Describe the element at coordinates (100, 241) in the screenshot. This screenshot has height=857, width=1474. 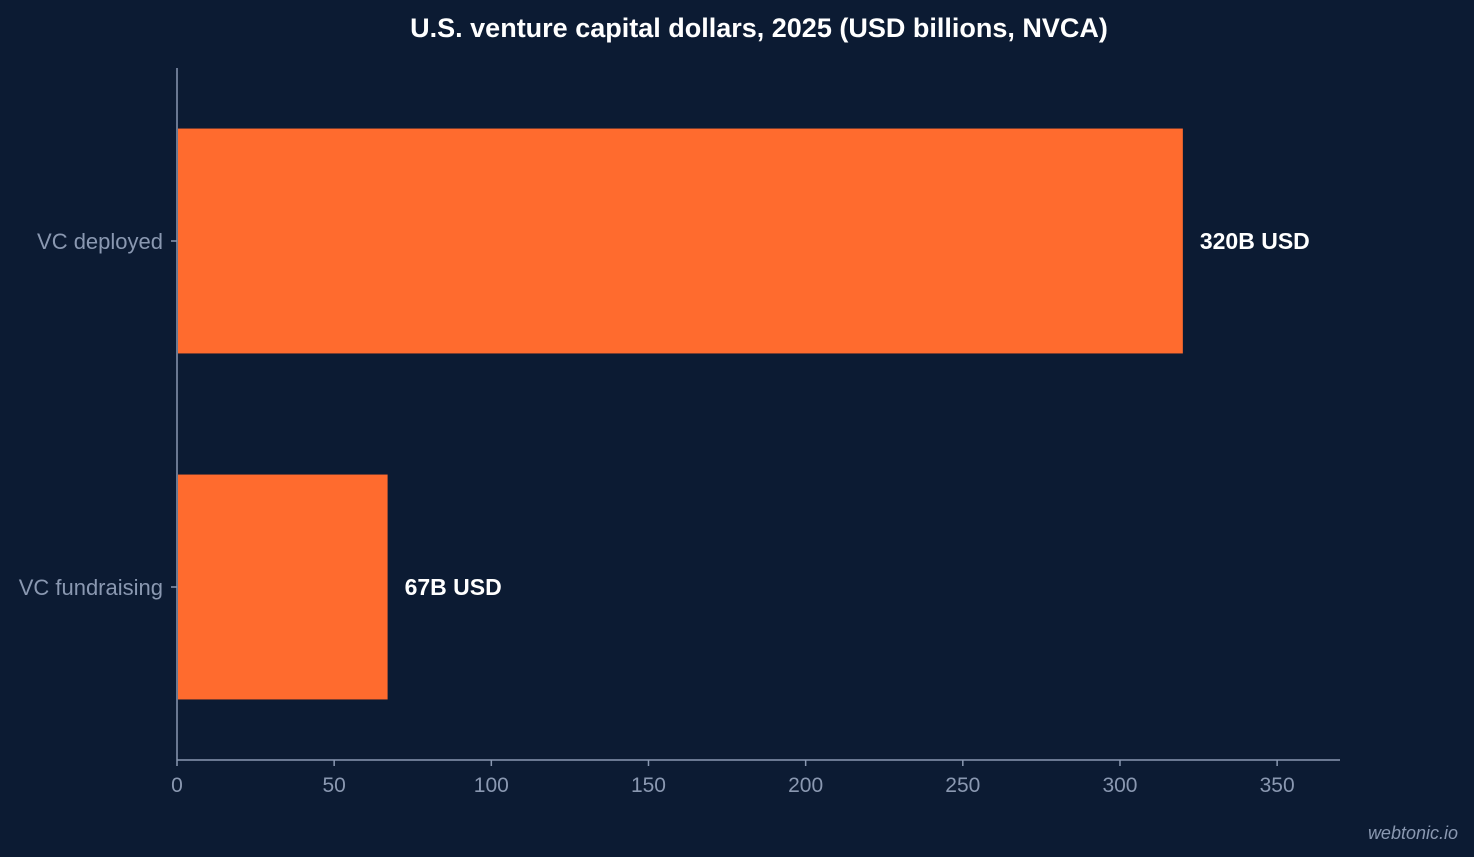
I see `category-label: VC deployed` at that location.